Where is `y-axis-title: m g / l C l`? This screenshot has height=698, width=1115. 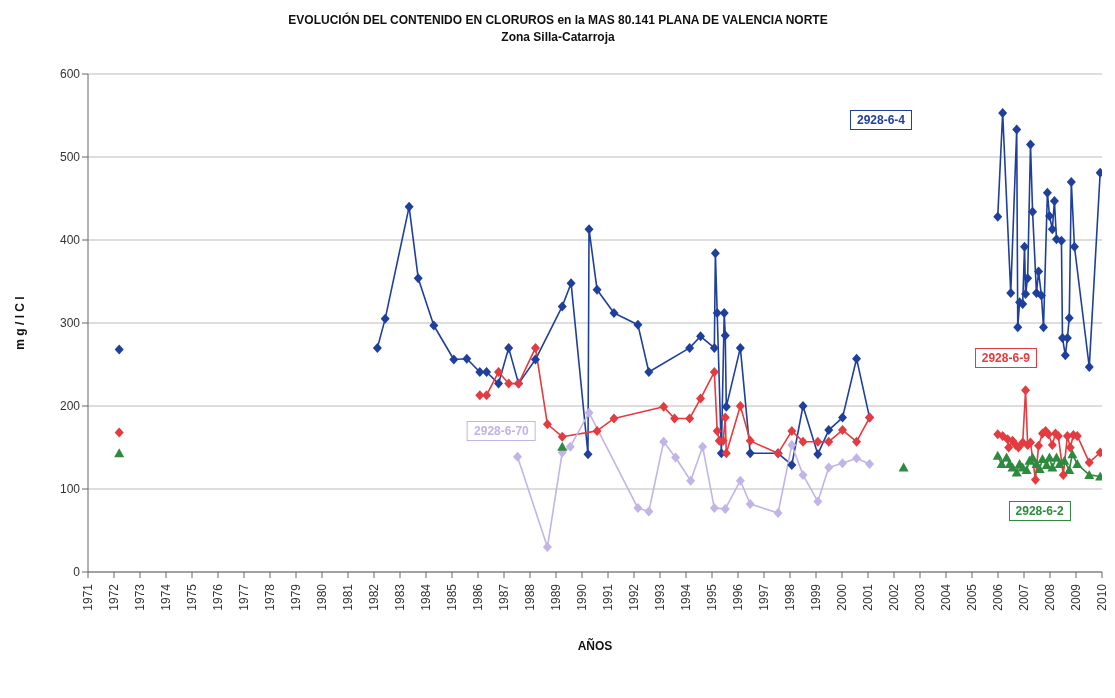
y-axis-title: m g / l C l is located at coordinates (20, 323).